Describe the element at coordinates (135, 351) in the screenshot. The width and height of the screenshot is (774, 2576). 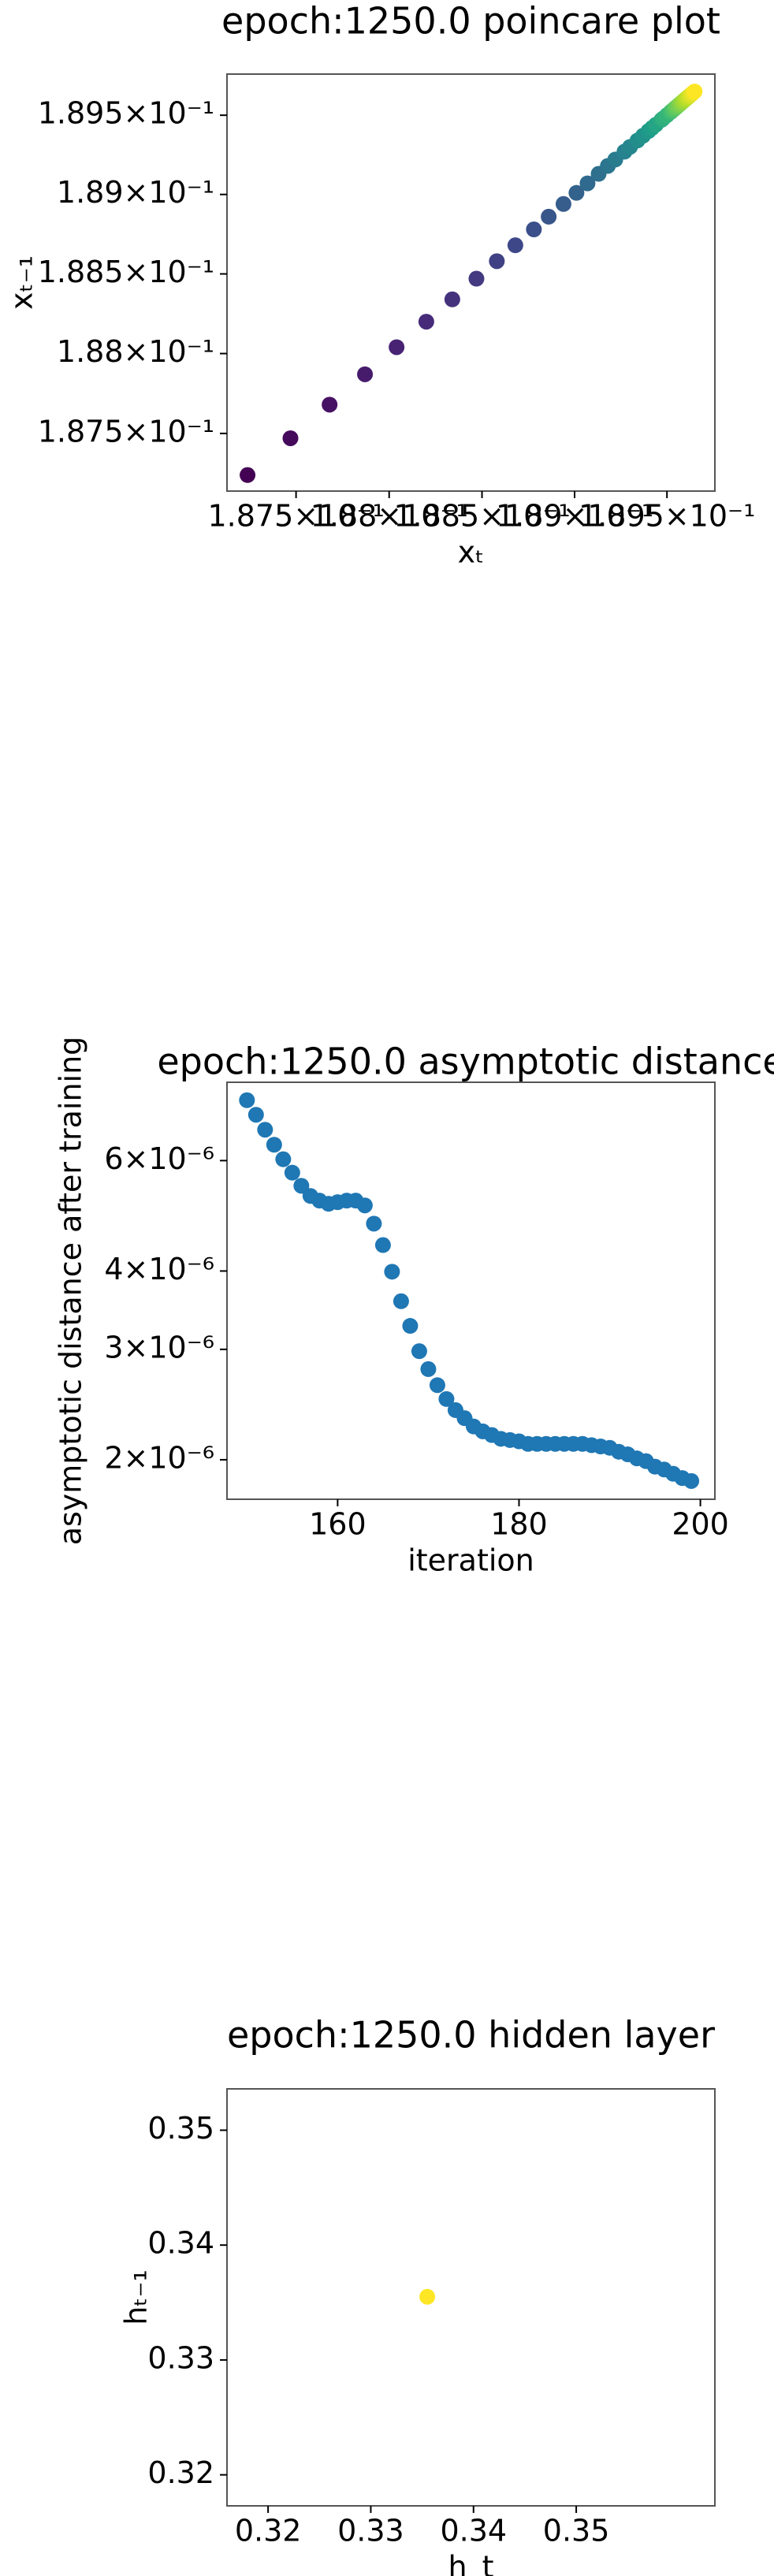
I see `y-tick-label: 1.88×10⁻¹` at that location.